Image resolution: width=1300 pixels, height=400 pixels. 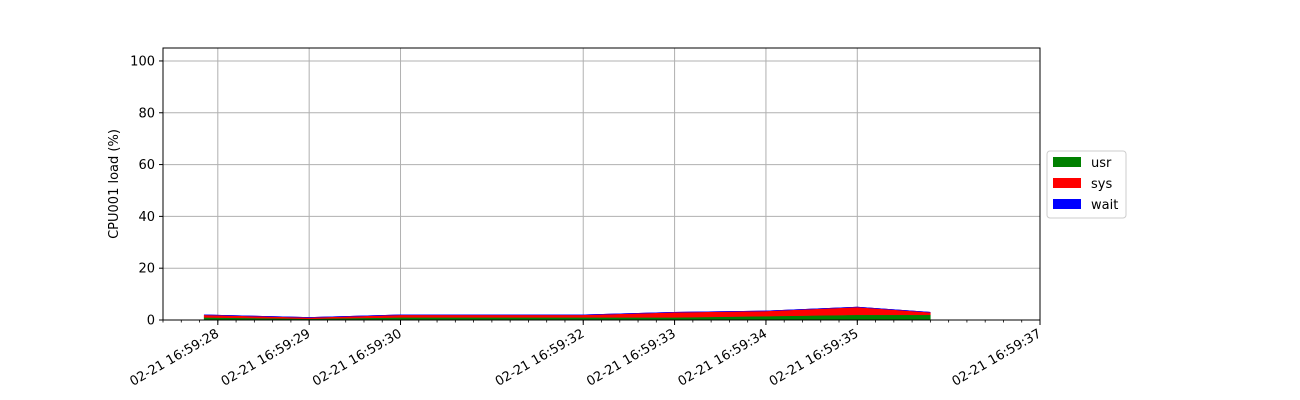 What do you see at coordinates (266, 357) in the screenshot?
I see `x-tick-label: 02-21 16:59:29` at bounding box center [266, 357].